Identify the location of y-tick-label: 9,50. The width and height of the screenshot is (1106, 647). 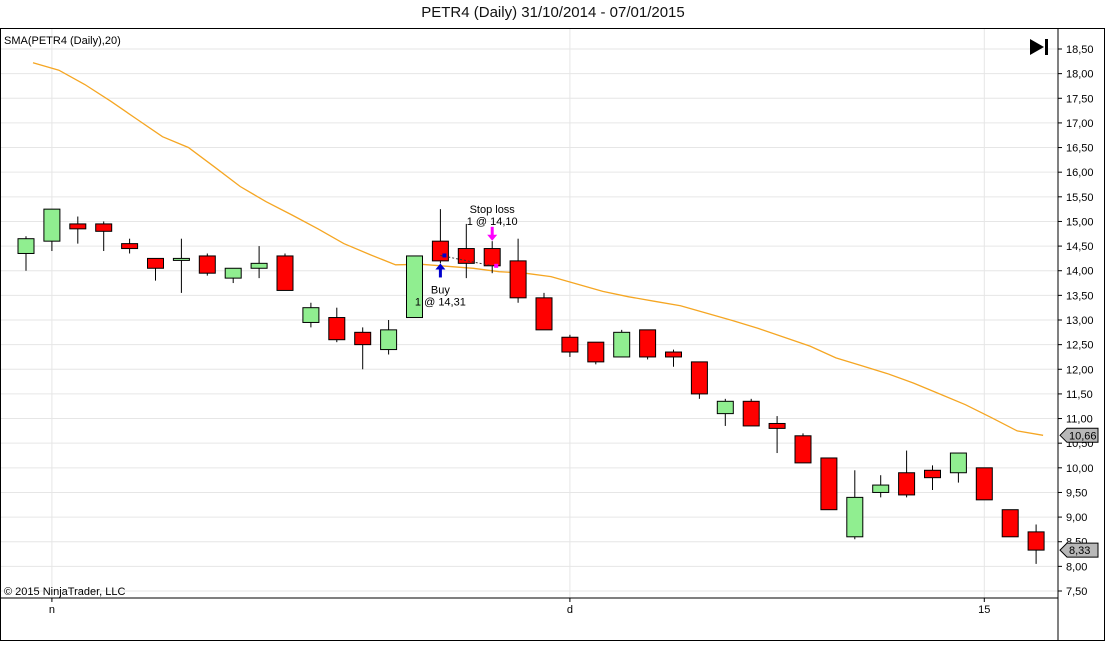
(1076, 493).